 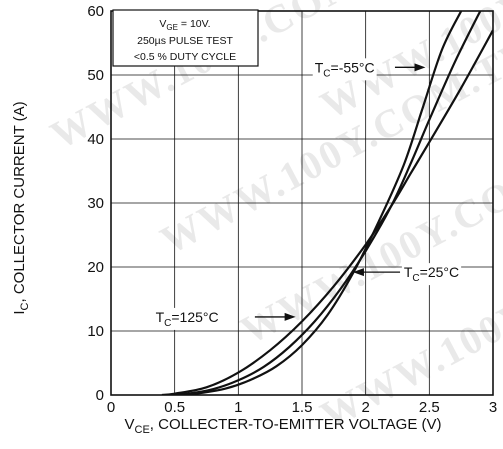 I want to click on y-tick-label: 50, so click(x=95, y=75).